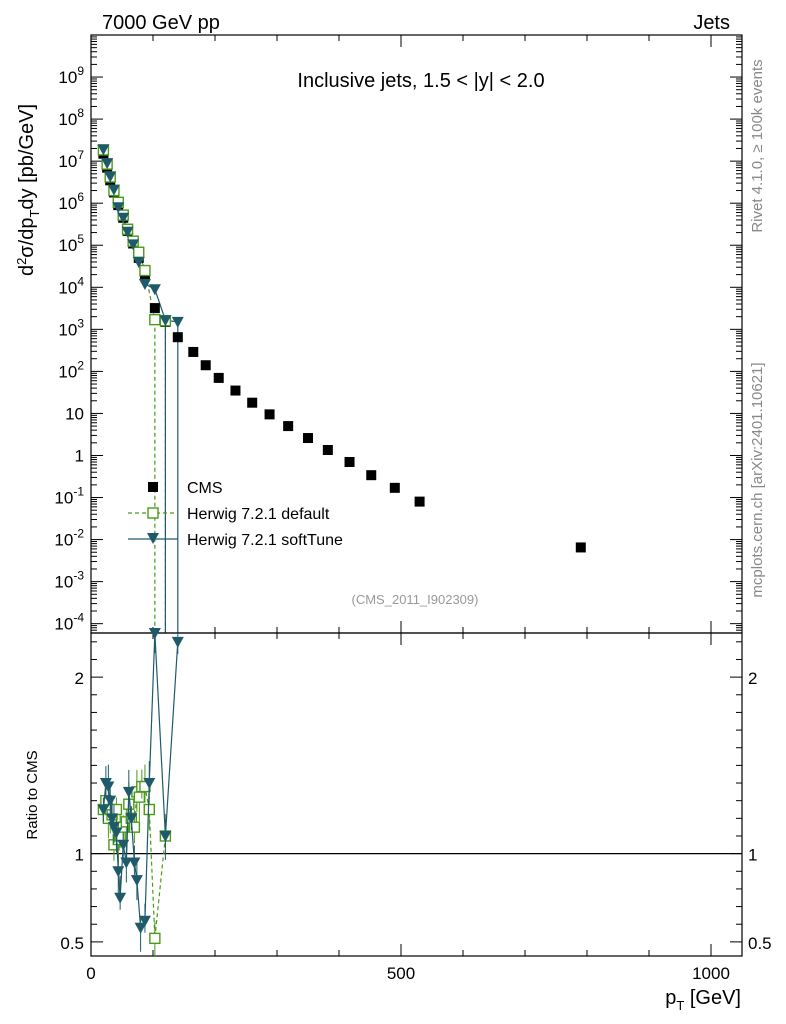  I want to click on ratio-y-tick-label: 2, so click(79, 678).